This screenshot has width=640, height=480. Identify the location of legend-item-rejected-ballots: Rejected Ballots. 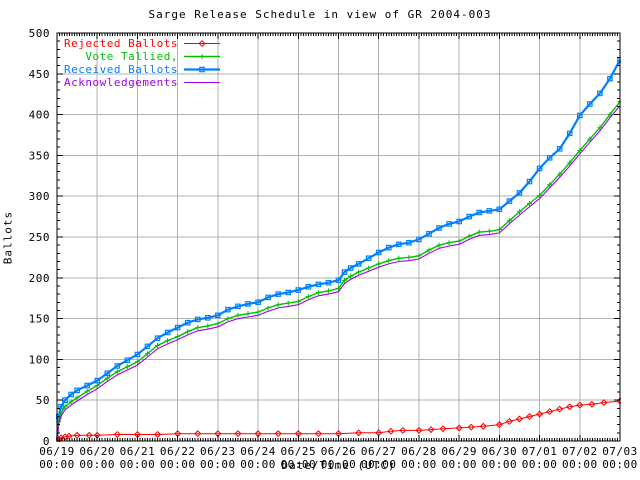
(110, 43).